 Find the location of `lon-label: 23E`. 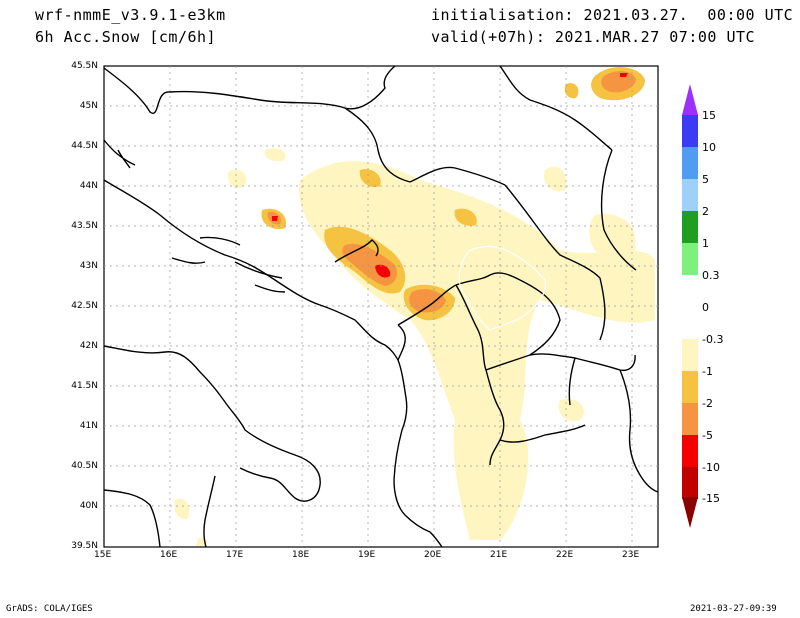

lon-label: 23E is located at coordinates (631, 555).